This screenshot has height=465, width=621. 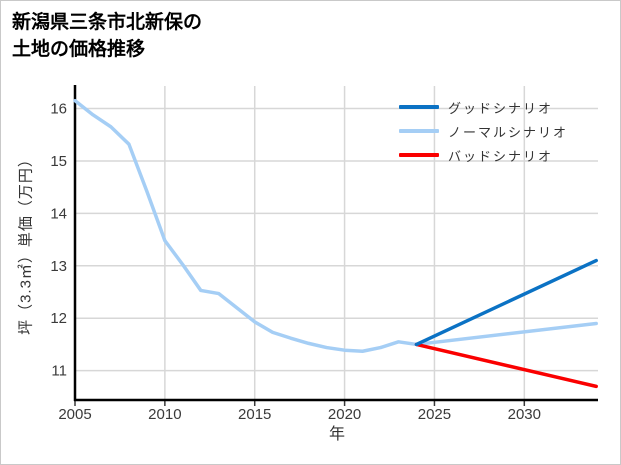 I want to click on chart-legend: グッドシナリオ ノーマルシナリオ バッドシナリオ, so click(x=483, y=131).